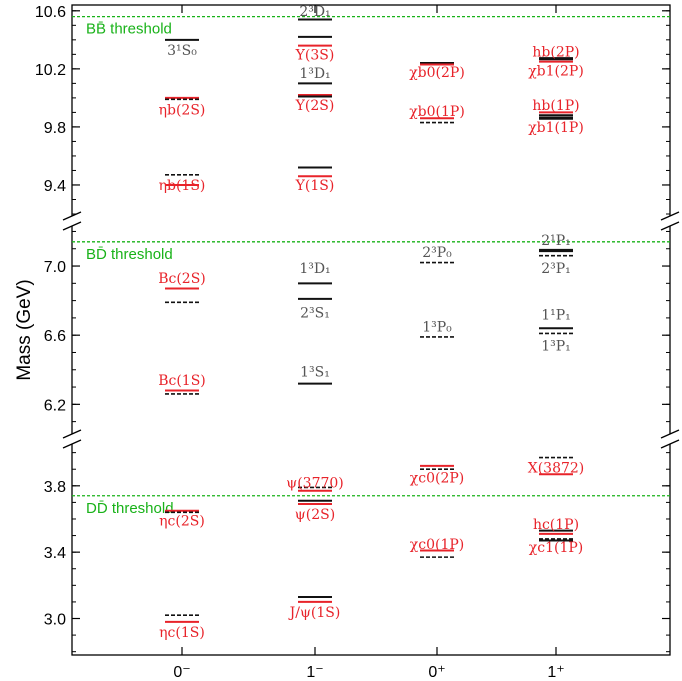 The height and width of the screenshot is (681, 682). Describe the element at coordinates (437, 545) in the screenshot. I see `state-label: χc0(1P)` at that location.